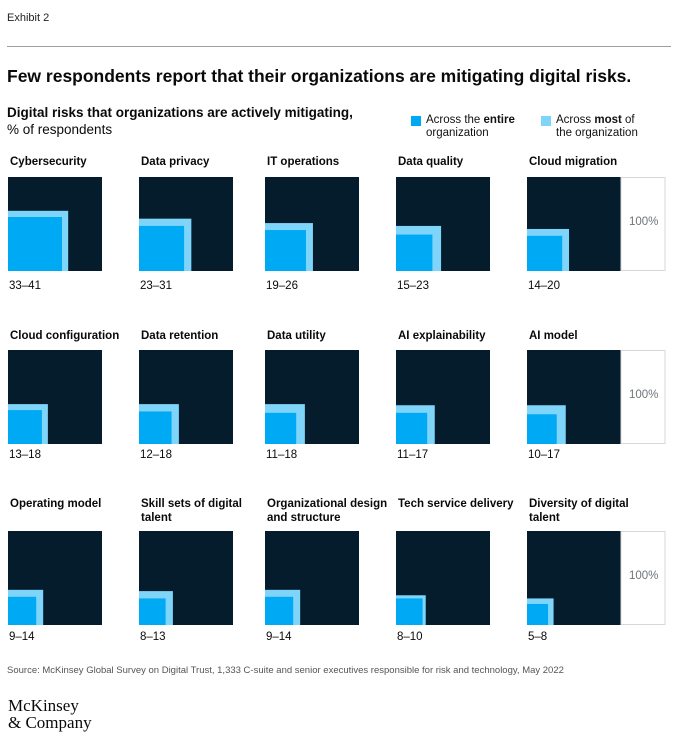 The width and height of the screenshot is (693, 752). What do you see at coordinates (175, 162) in the screenshot?
I see `item-label: Data privacy` at bounding box center [175, 162].